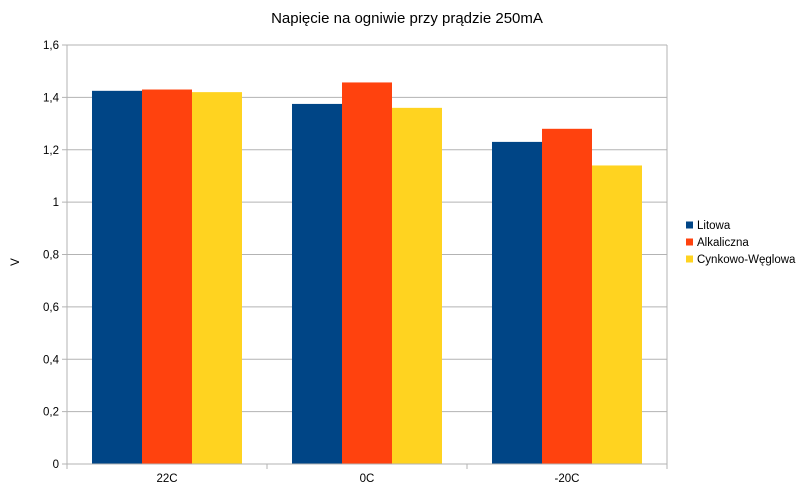 This screenshot has height=492, width=800. What do you see at coordinates (317, 283) in the screenshot?
I see `bar-litowa-0c` at bounding box center [317, 283].